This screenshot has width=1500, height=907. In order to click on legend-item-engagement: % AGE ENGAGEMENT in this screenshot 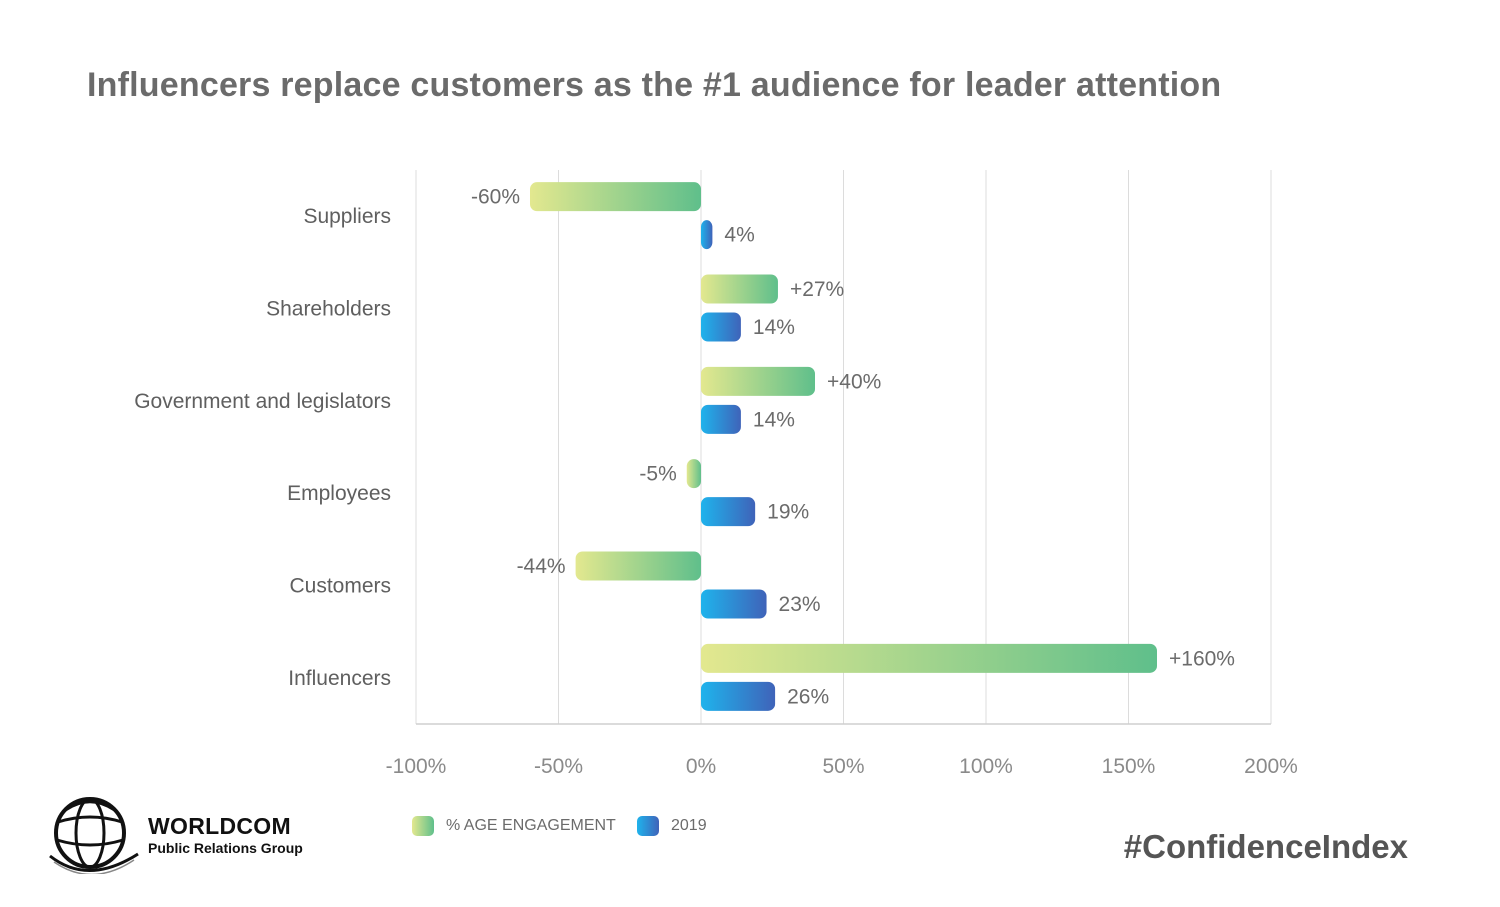, I will do `click(514, 826)`.